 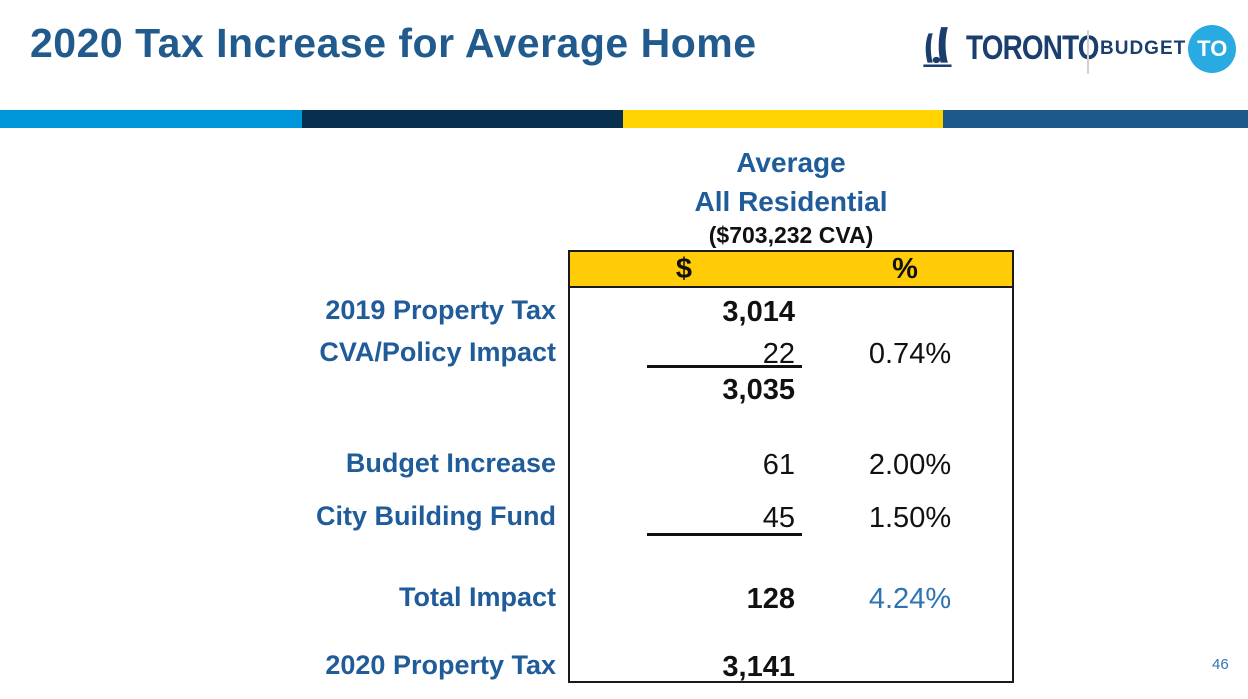 I want to click on heading-all-residential: All Residential, so click(x=791, y=201).